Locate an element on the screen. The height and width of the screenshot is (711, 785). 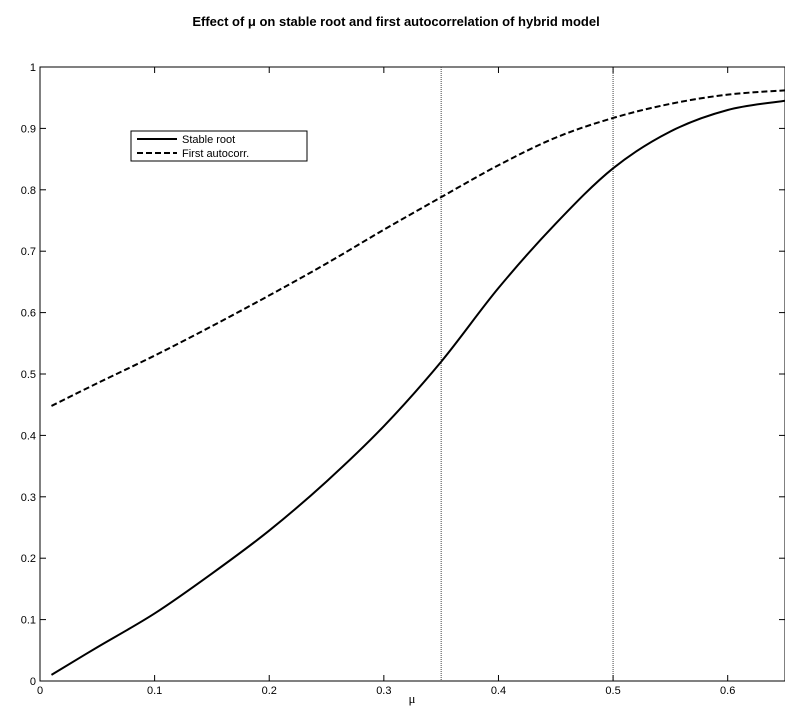
y-tick-label-3: 0.3 is located at coordinates (28, 498).